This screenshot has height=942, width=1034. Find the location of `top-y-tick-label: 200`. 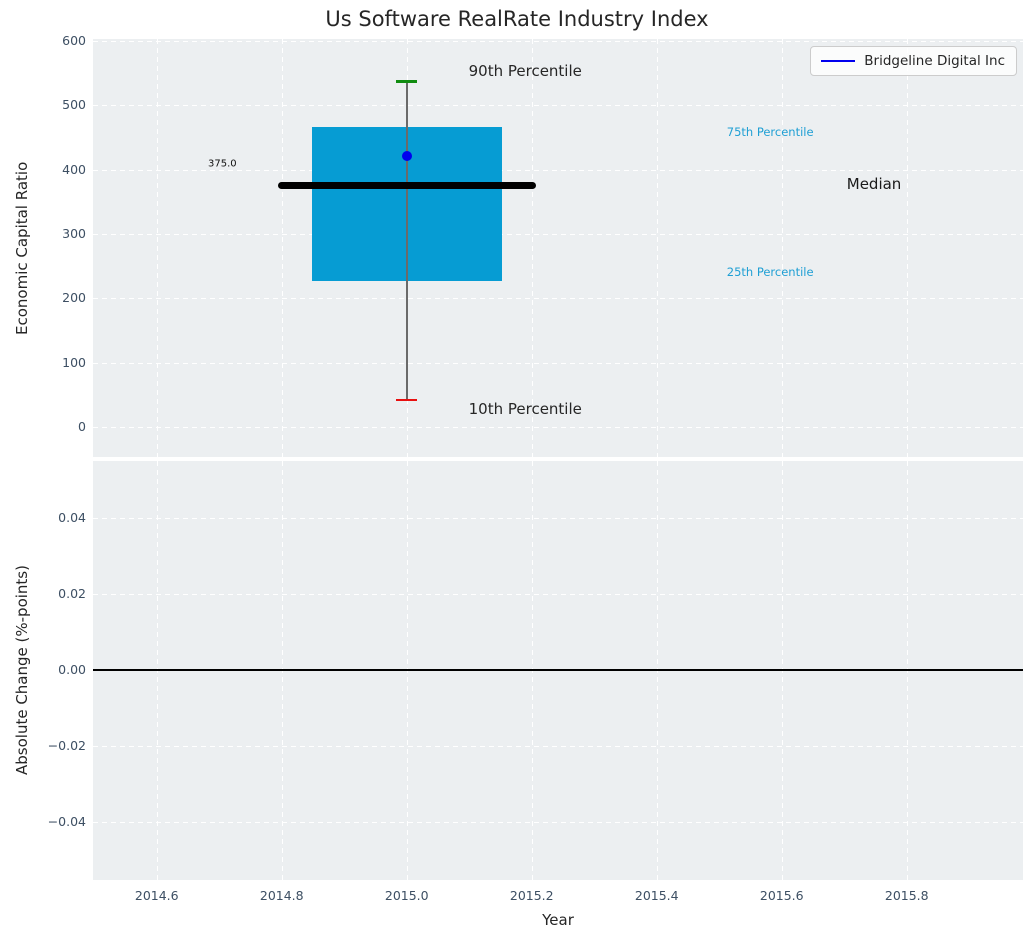

top-y-tick-label: 200 is located at coordinates (74, 298).